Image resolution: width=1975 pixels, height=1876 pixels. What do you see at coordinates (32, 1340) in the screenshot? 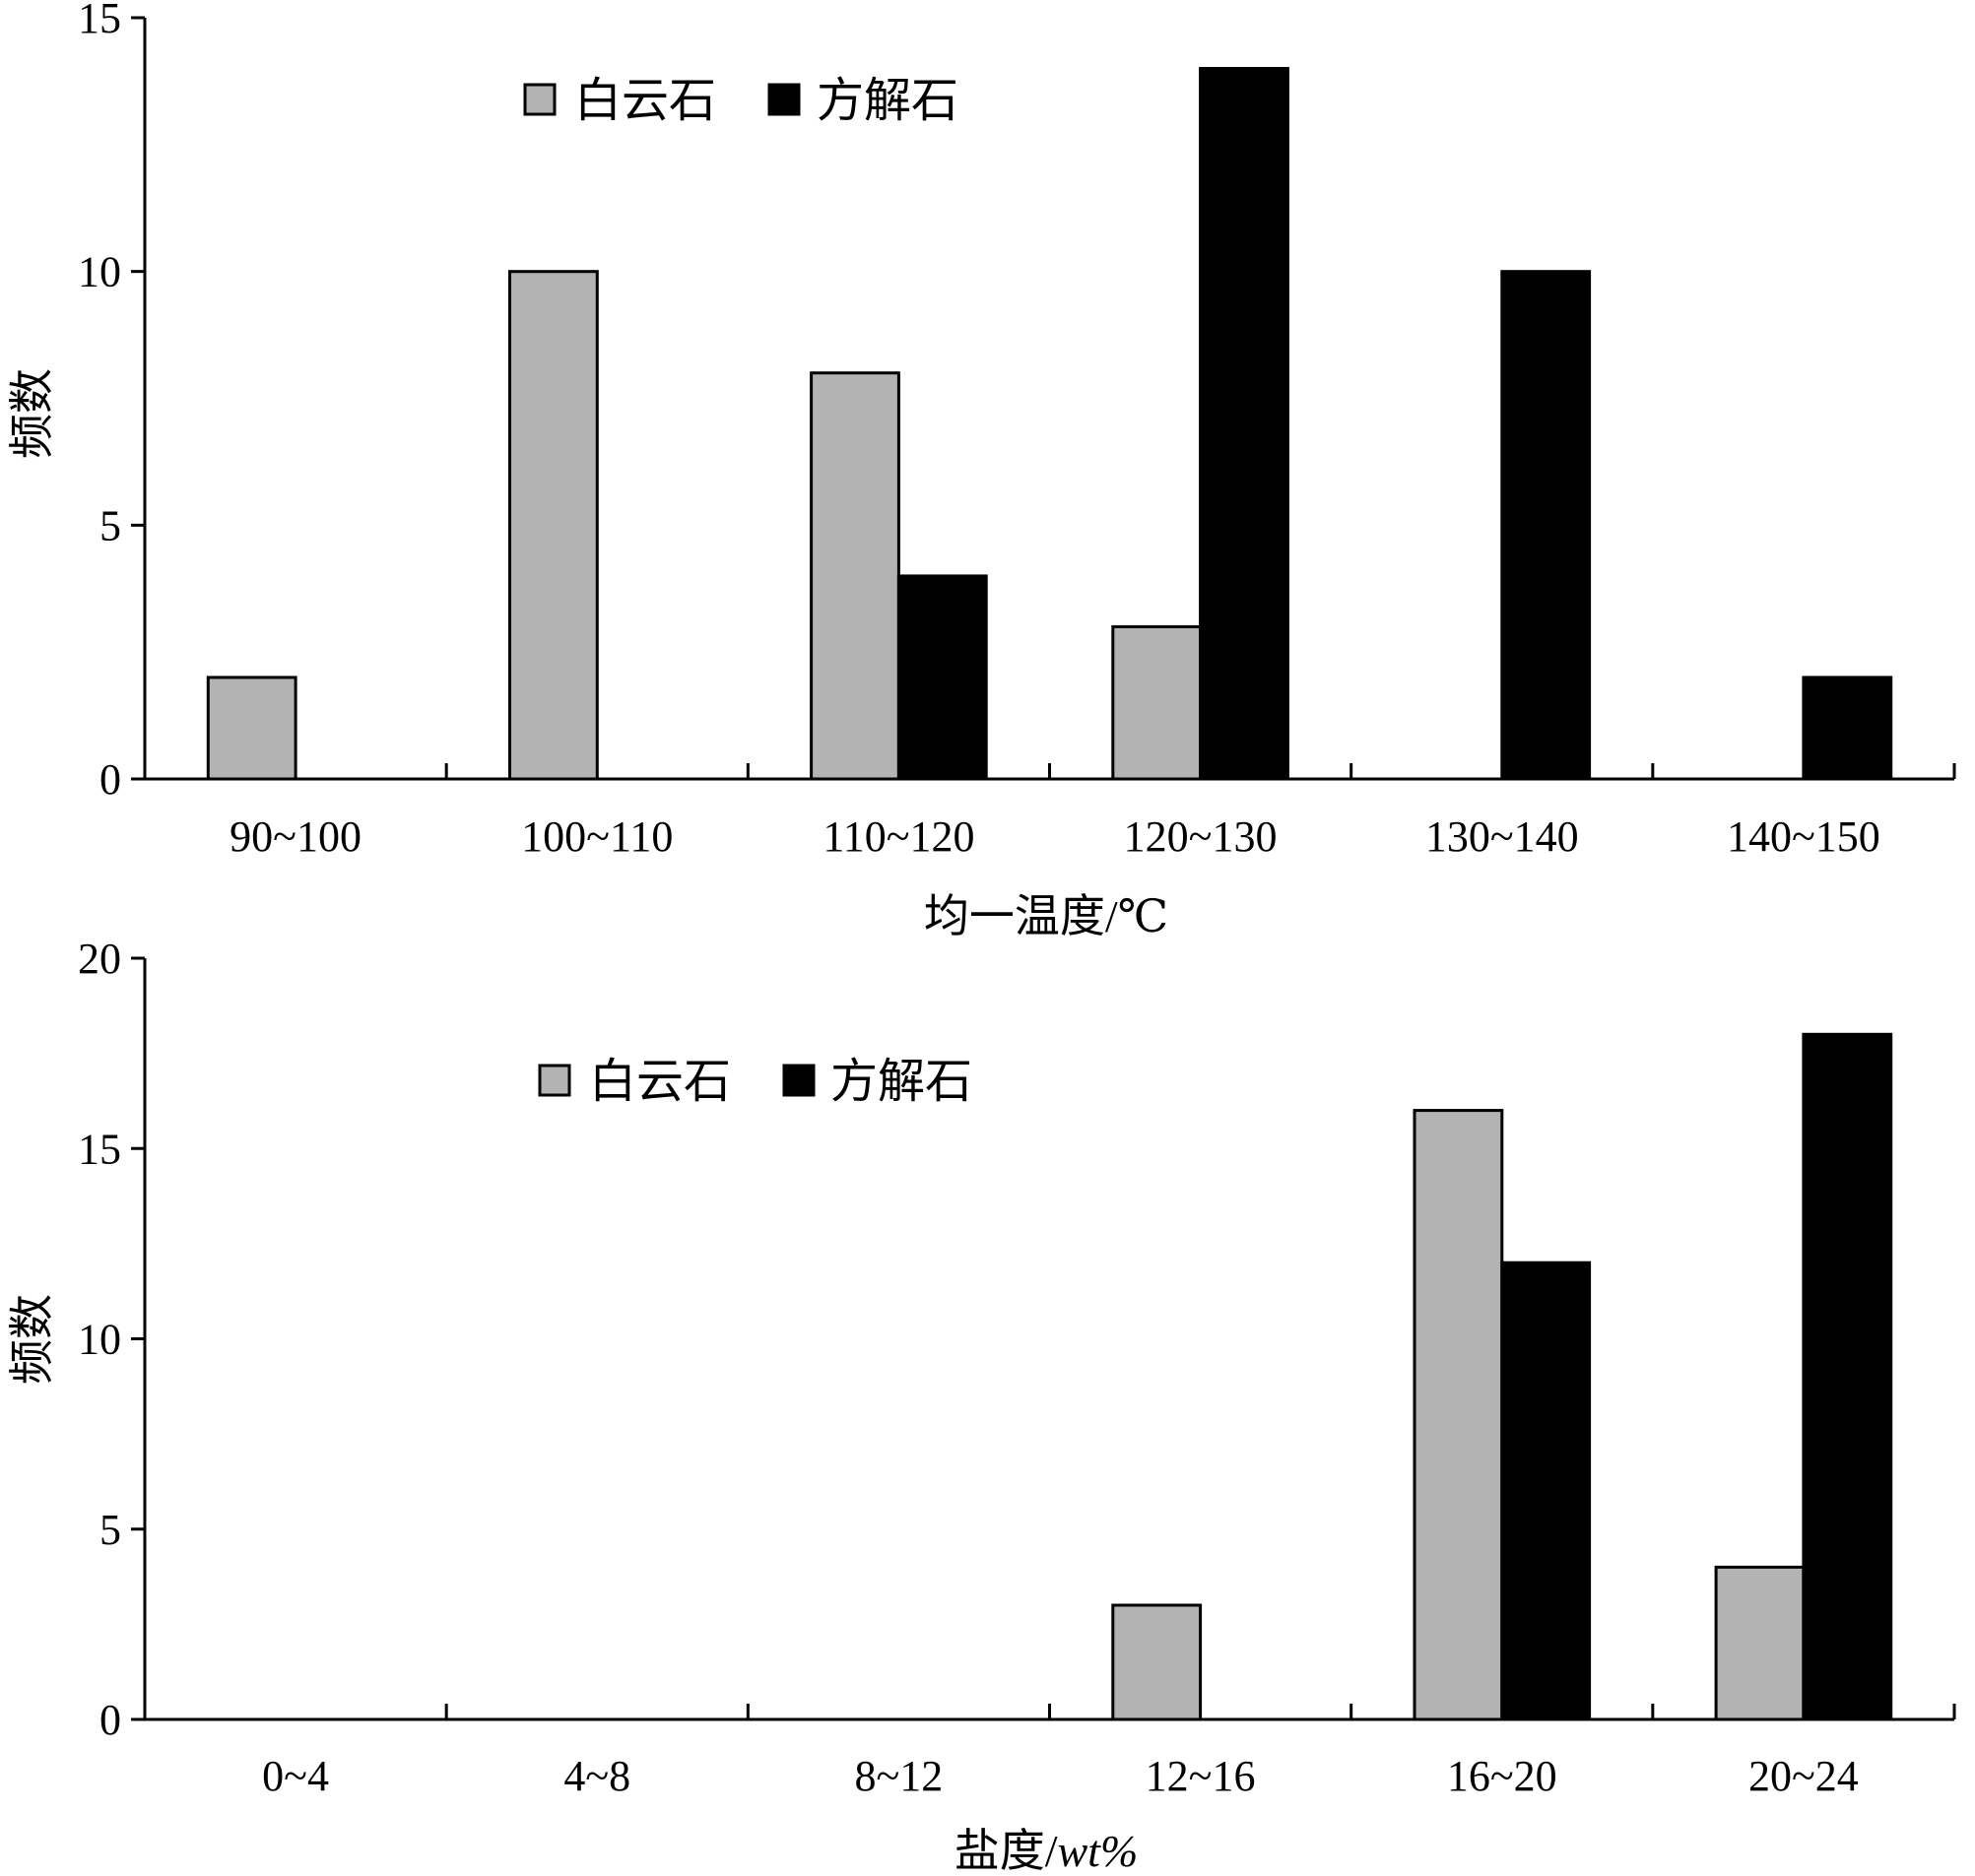
I see `chart2-y-axis-title: 频数` at bounding box center [32, 1340].